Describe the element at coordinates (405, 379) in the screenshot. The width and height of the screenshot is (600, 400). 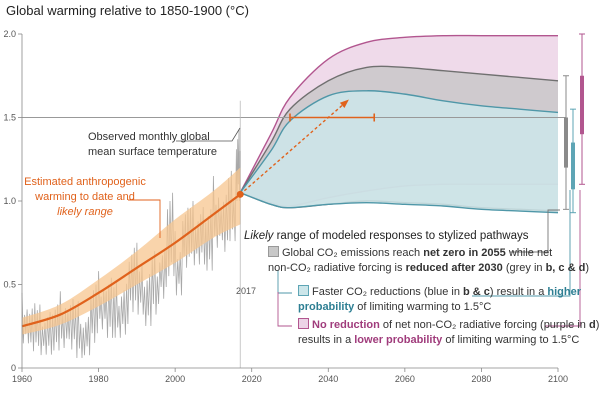
I see `x-tick-label: 2060` at that location.